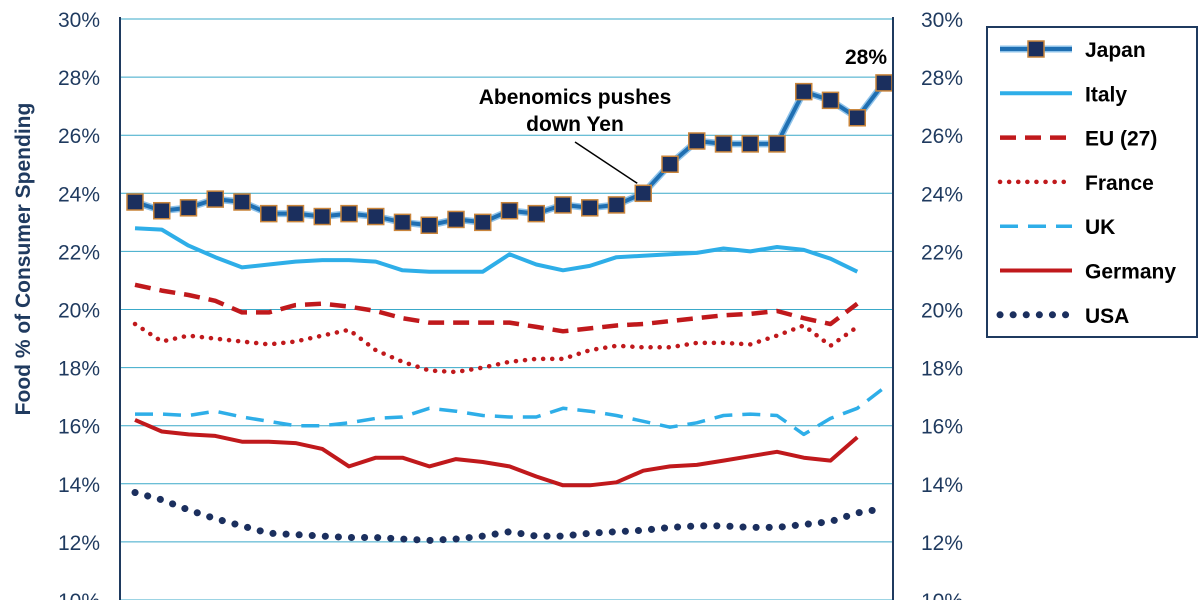  Describe the element at coordinates (79, 485) in the screenshot. I see `y-tick-label-left: 14%` at that location.